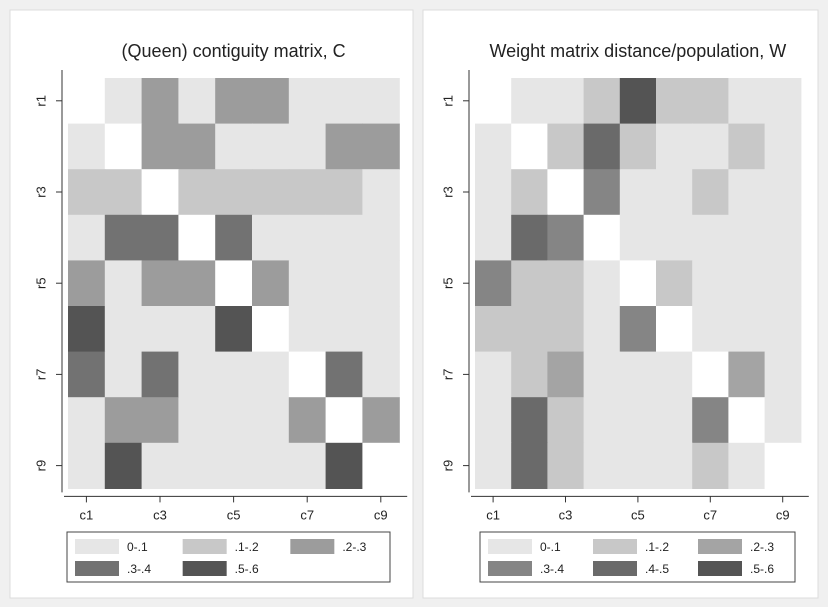 Image resolution: width=828 pixels, height=607 pixels. What do you see at coordinates (657, 547) in the screenshot?
I see `legend-label: .1-.2` at bounding box center [657, 547].